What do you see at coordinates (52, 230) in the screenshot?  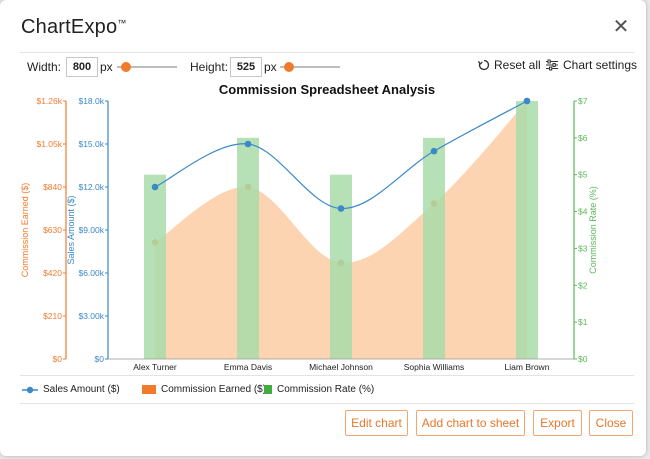 I see `commission-earned-axis-tick-label: $630` at bounding box center [52, 230].